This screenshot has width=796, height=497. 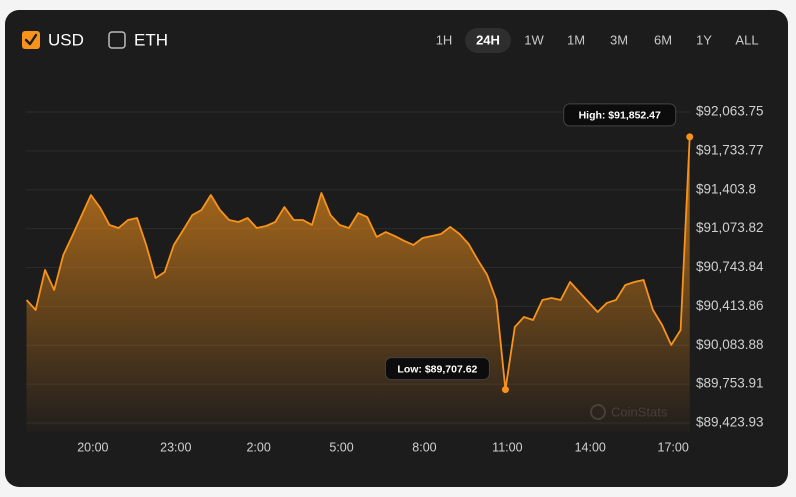 I want to click on low-label: Low: $89,707.62, so click(x=437, y=369).